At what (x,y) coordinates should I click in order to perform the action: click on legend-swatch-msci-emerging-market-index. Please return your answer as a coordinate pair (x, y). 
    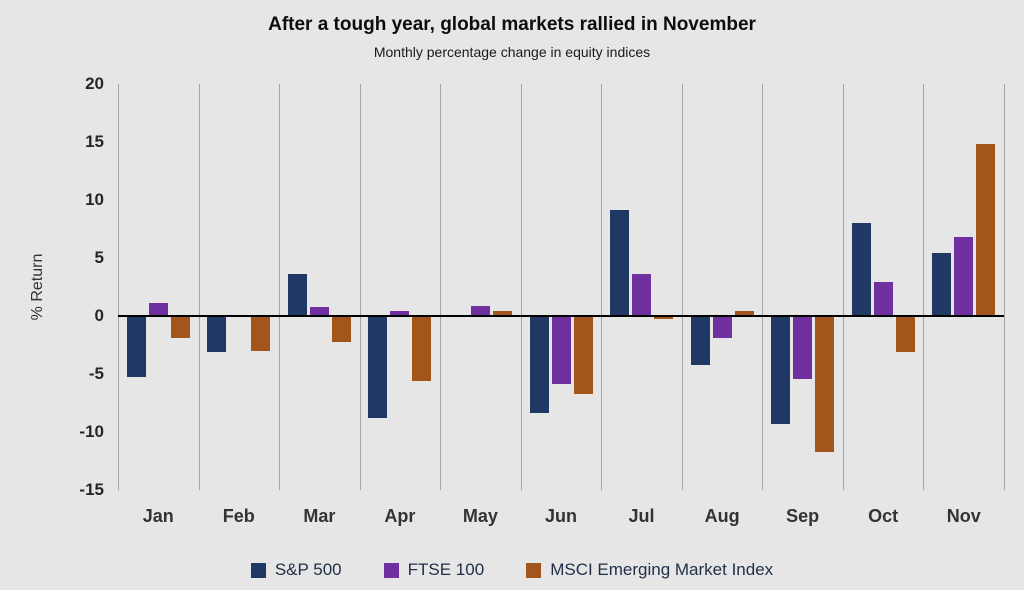
    Looking at the image, I should click on (534, 570).